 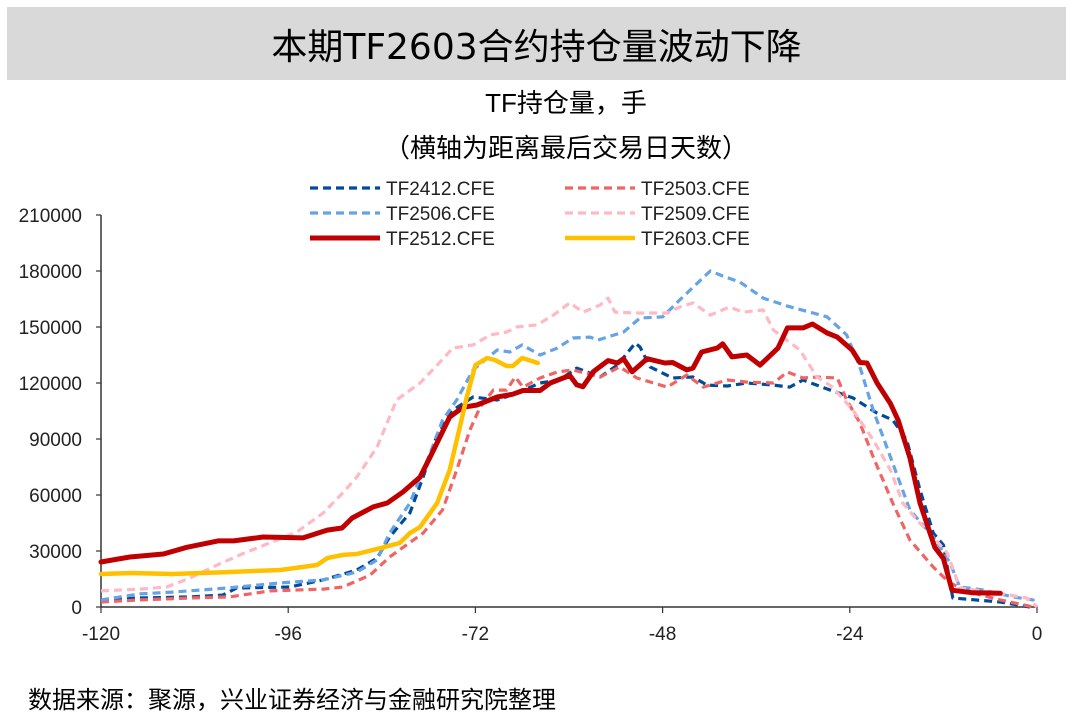 I want to click on x-tick-label: -120, so click(x=101, y=634).